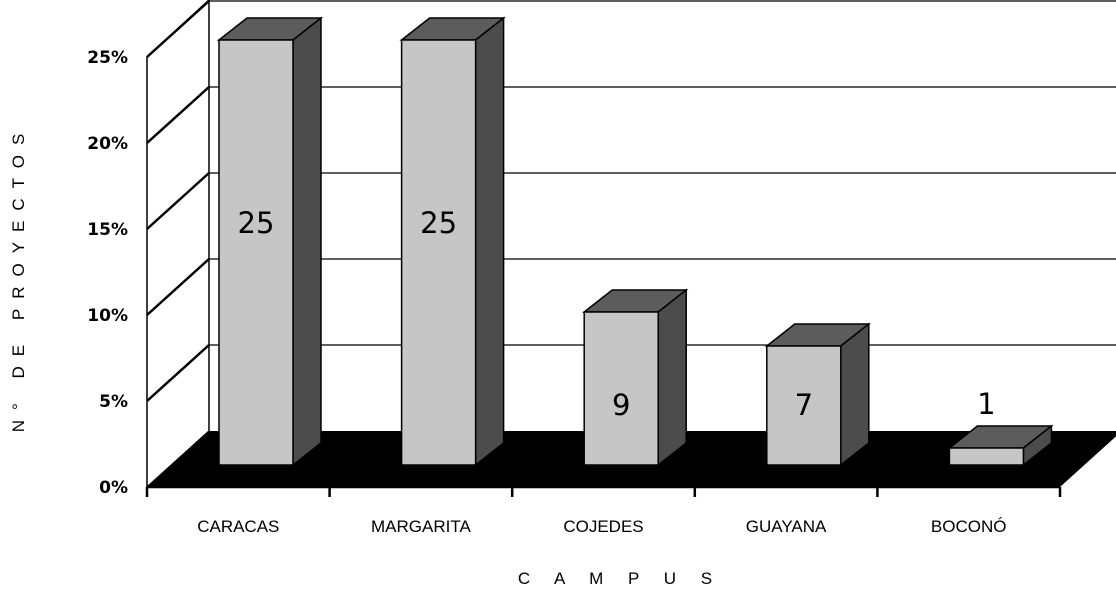 The height and width of the screenshot is (592, 1116). What do you see at coordinates (107, 273) in the screenshot?
I see `y-axis-ticks: 0% 5% 10% 15% 20% 25%` at bounding box center [107, 273].